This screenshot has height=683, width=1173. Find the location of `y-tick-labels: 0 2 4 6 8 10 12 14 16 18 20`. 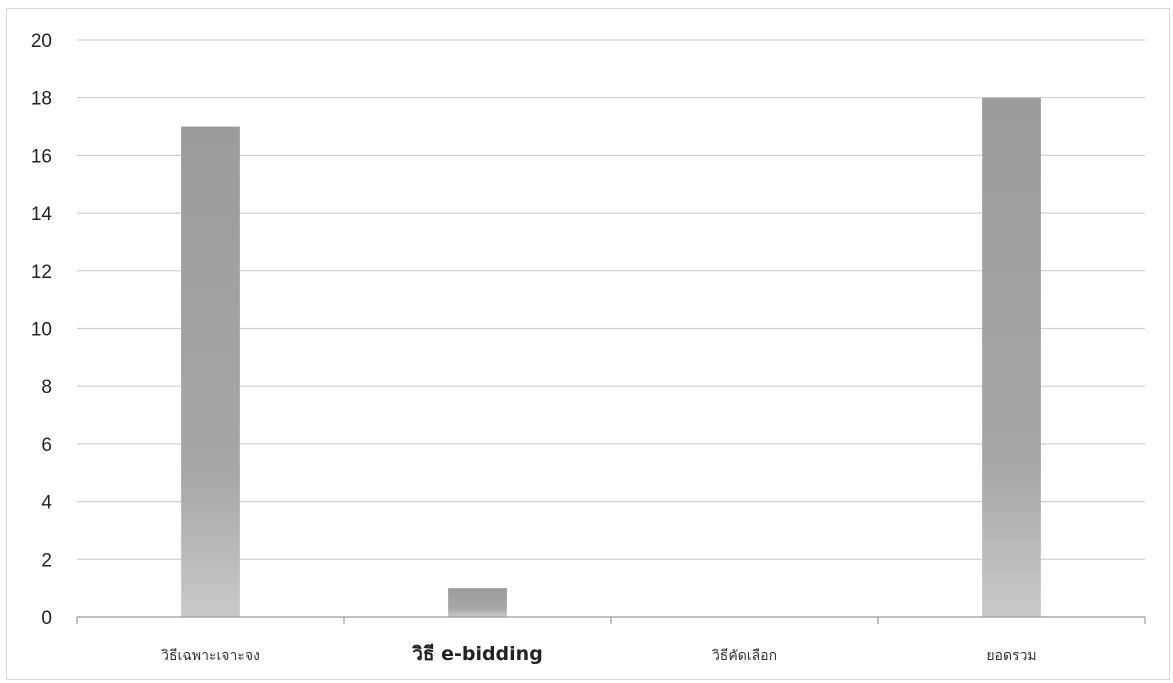

y-tick-labels: 0 2 4 6 8 10 12 14 16 18 20 is located at coordinates (42, 330).